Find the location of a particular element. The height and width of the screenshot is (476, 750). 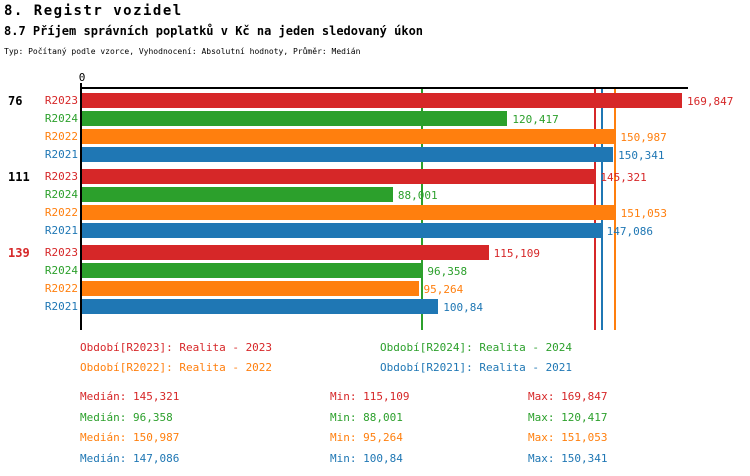

stat-min-r2024: Min: 88,001 is located at coordinates (366, 417).